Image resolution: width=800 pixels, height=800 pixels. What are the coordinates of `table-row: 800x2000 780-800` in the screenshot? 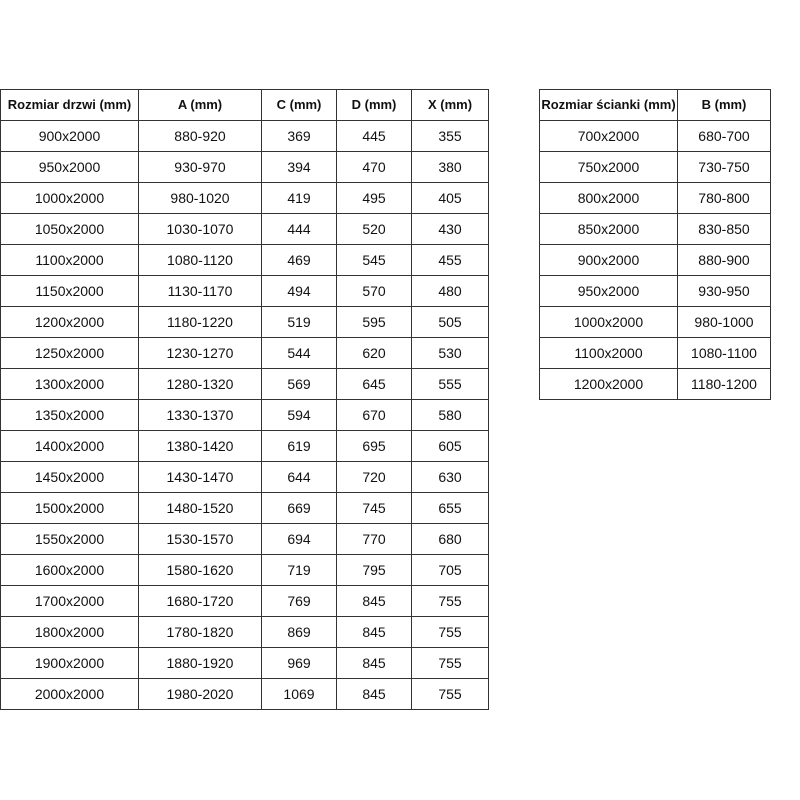 It's located at (655, 198).